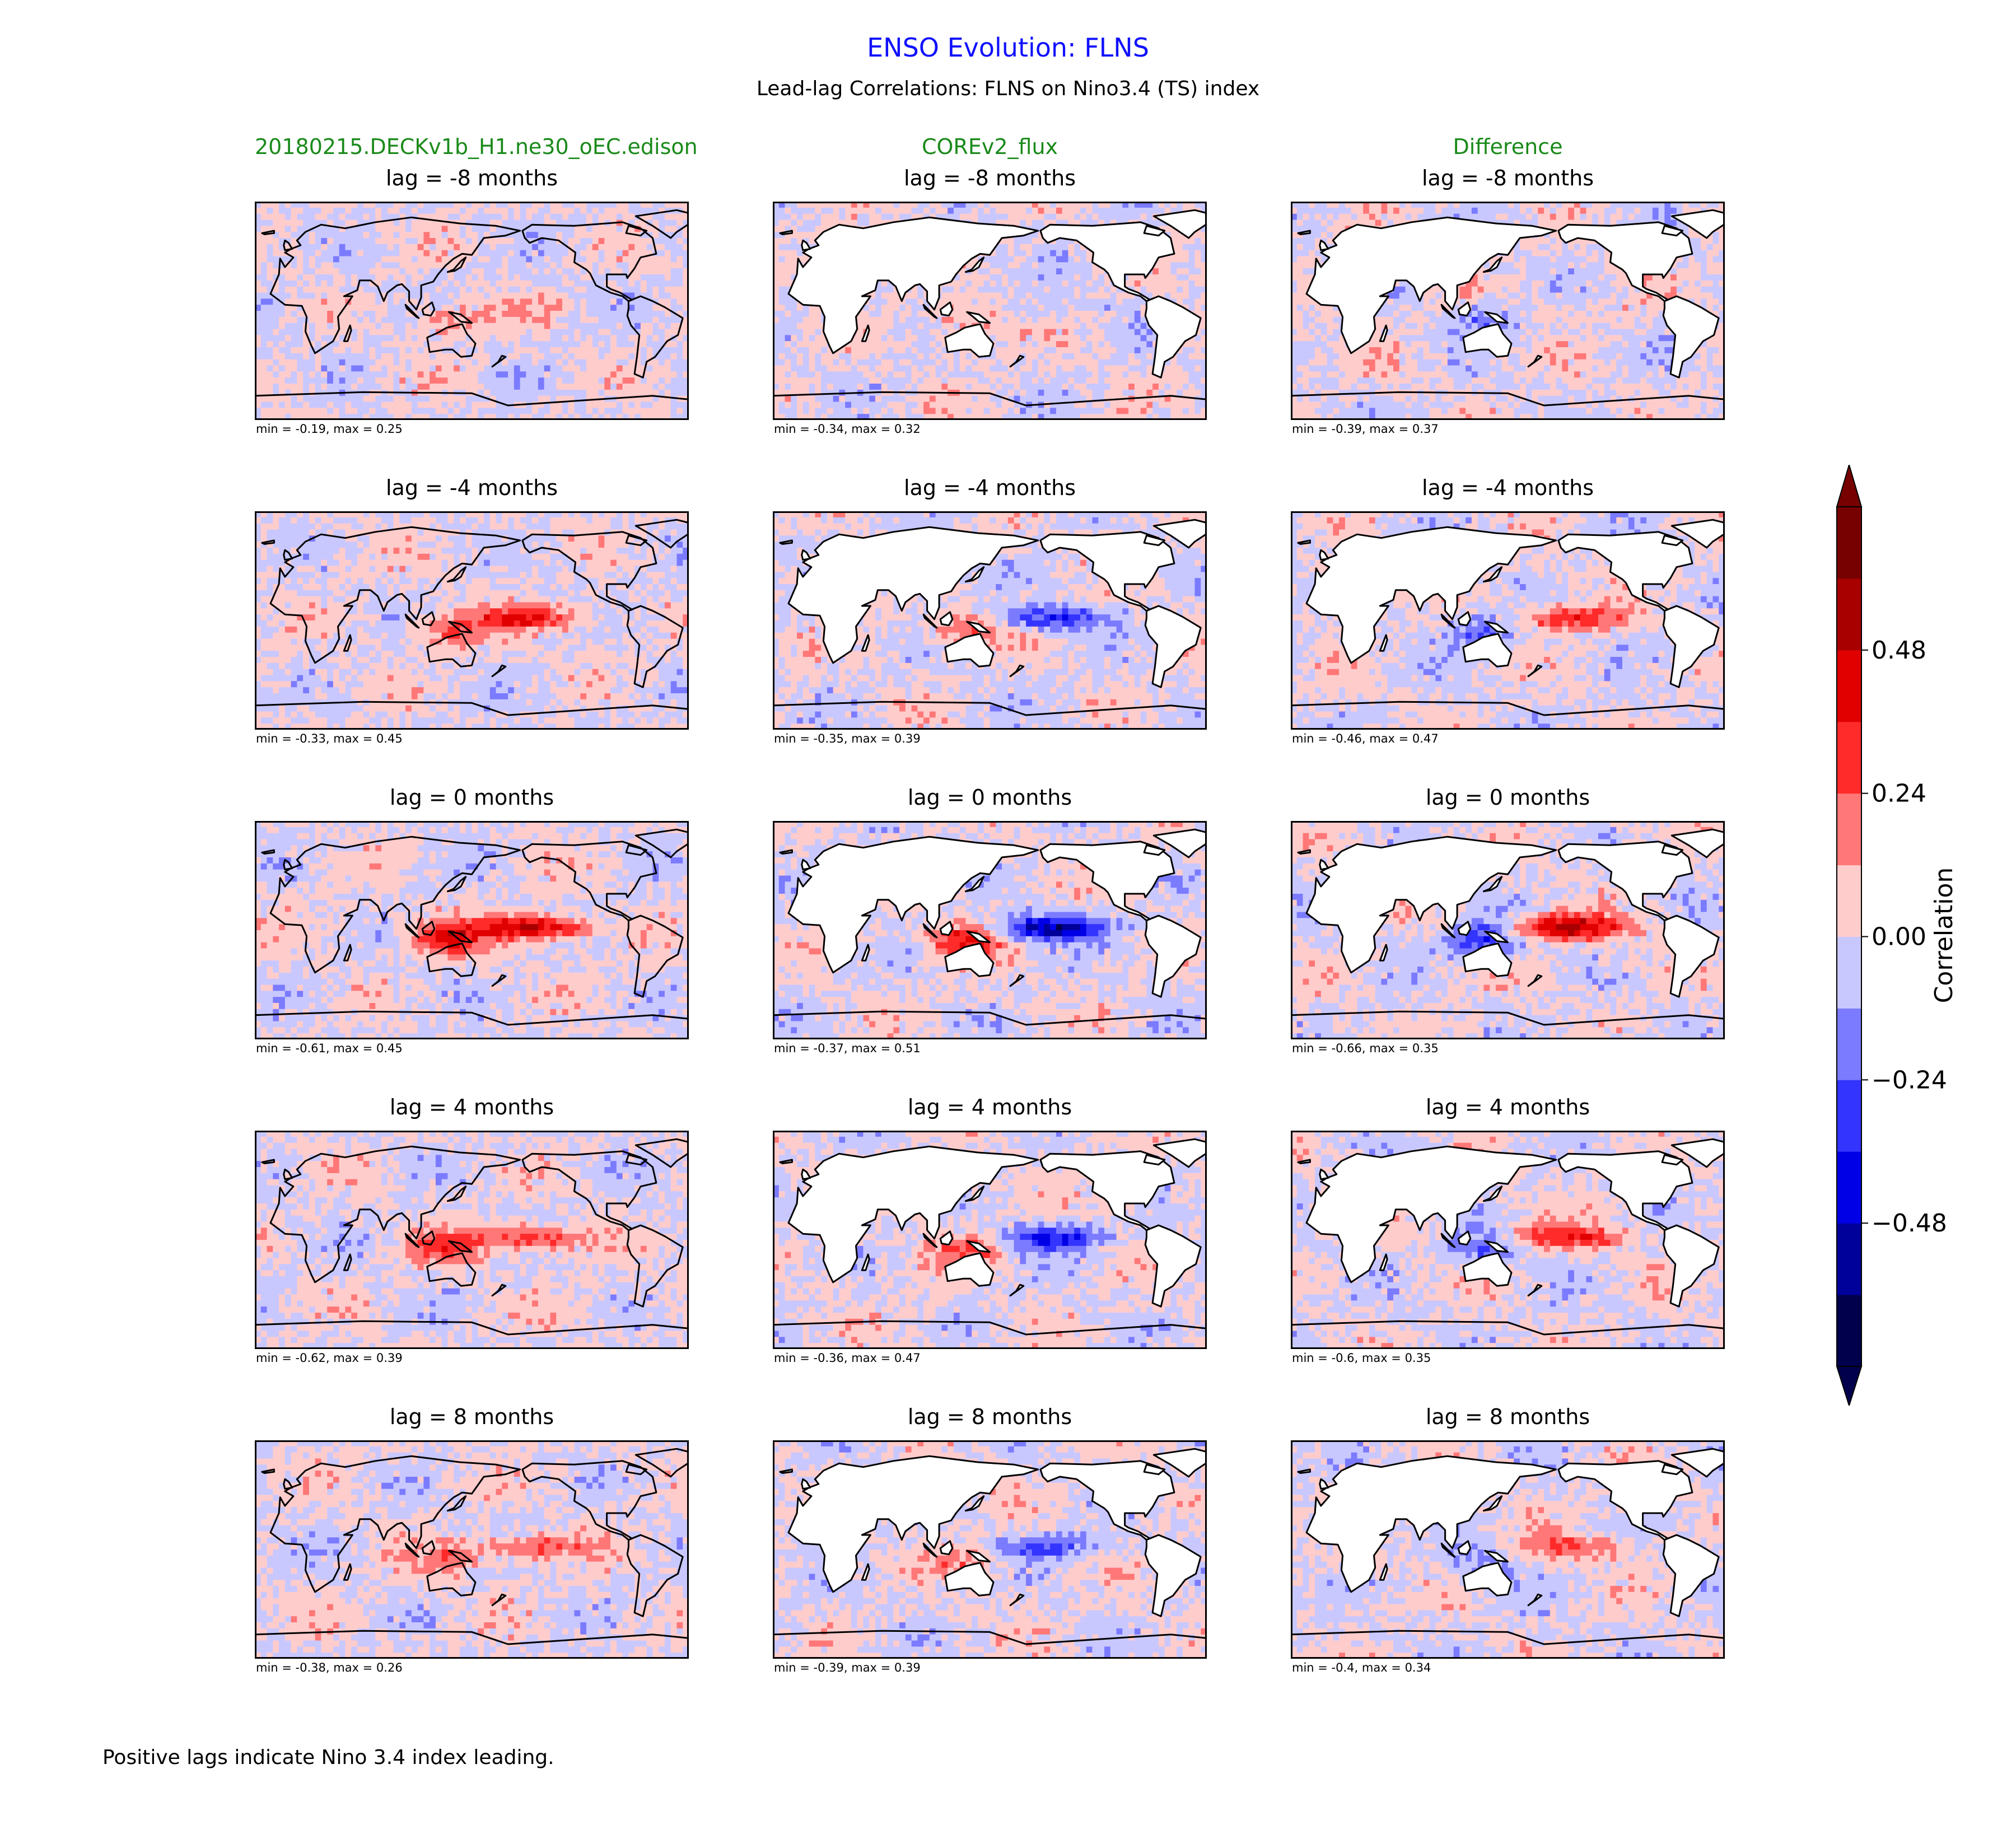  I want to click on map-panel: lag = -8 months min = -0.19, max = 0.25, so click(472, 301).